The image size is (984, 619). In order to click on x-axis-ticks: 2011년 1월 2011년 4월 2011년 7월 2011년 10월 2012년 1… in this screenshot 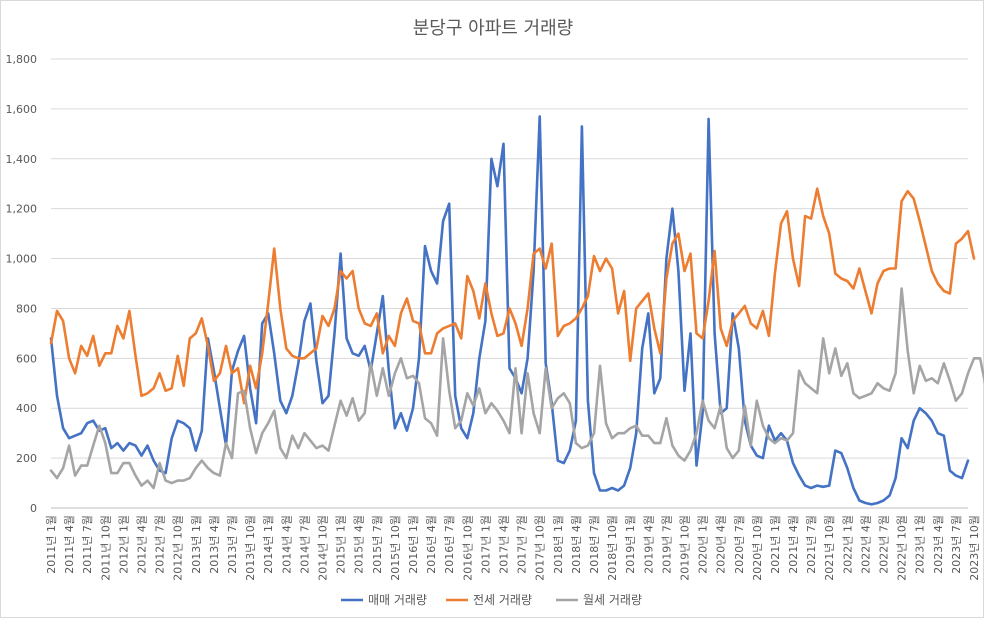, I will do `click(513, 548)`.